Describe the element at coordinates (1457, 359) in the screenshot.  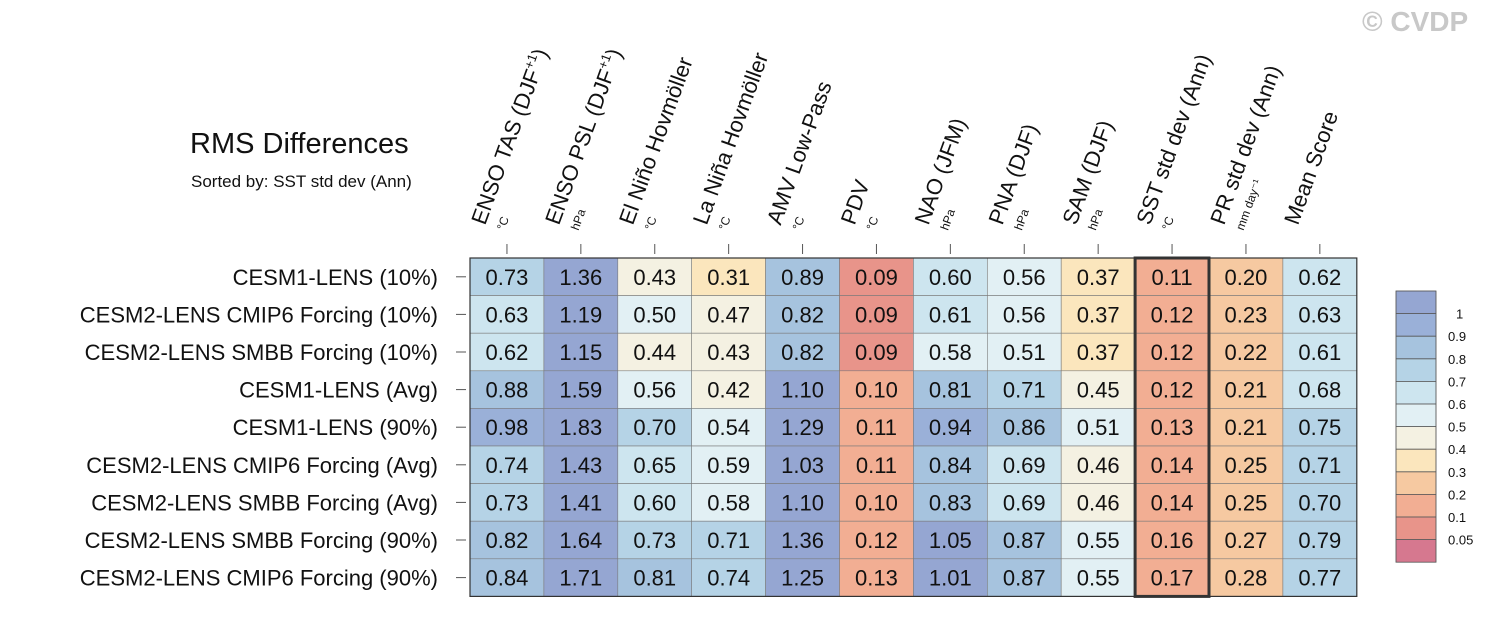
I see `legend-tick-label: 0.8` at that location.